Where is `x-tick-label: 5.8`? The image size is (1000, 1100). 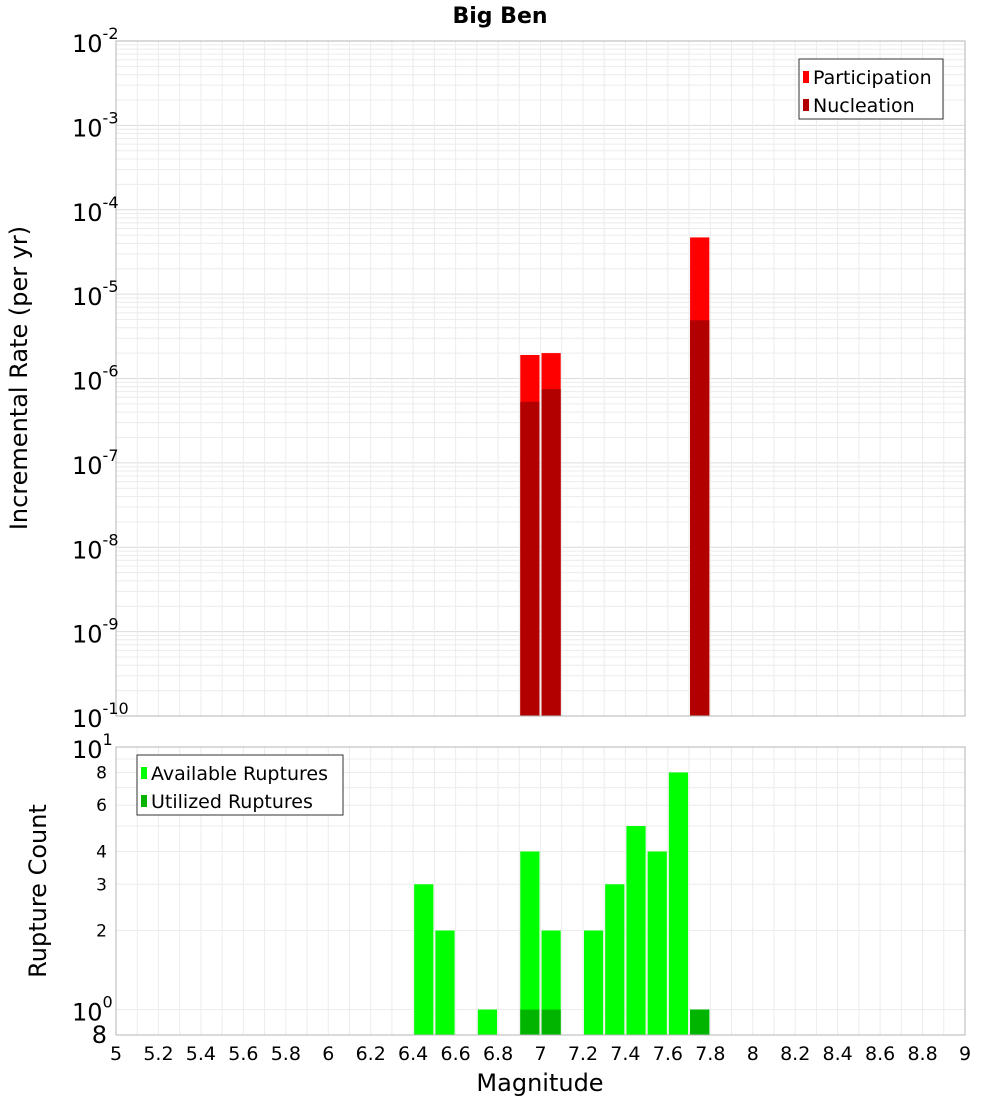
x-tick-label: 5.8 is located at coordinates (286, 1054).